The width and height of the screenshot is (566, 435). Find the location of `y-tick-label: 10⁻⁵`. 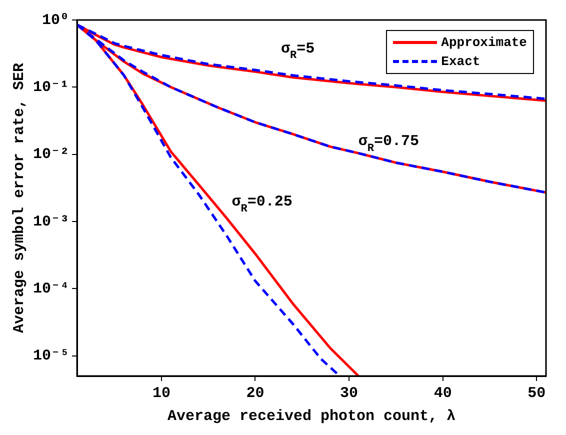

y-tick-label: 10⁻⁵ is located at coordinates (51, 356).